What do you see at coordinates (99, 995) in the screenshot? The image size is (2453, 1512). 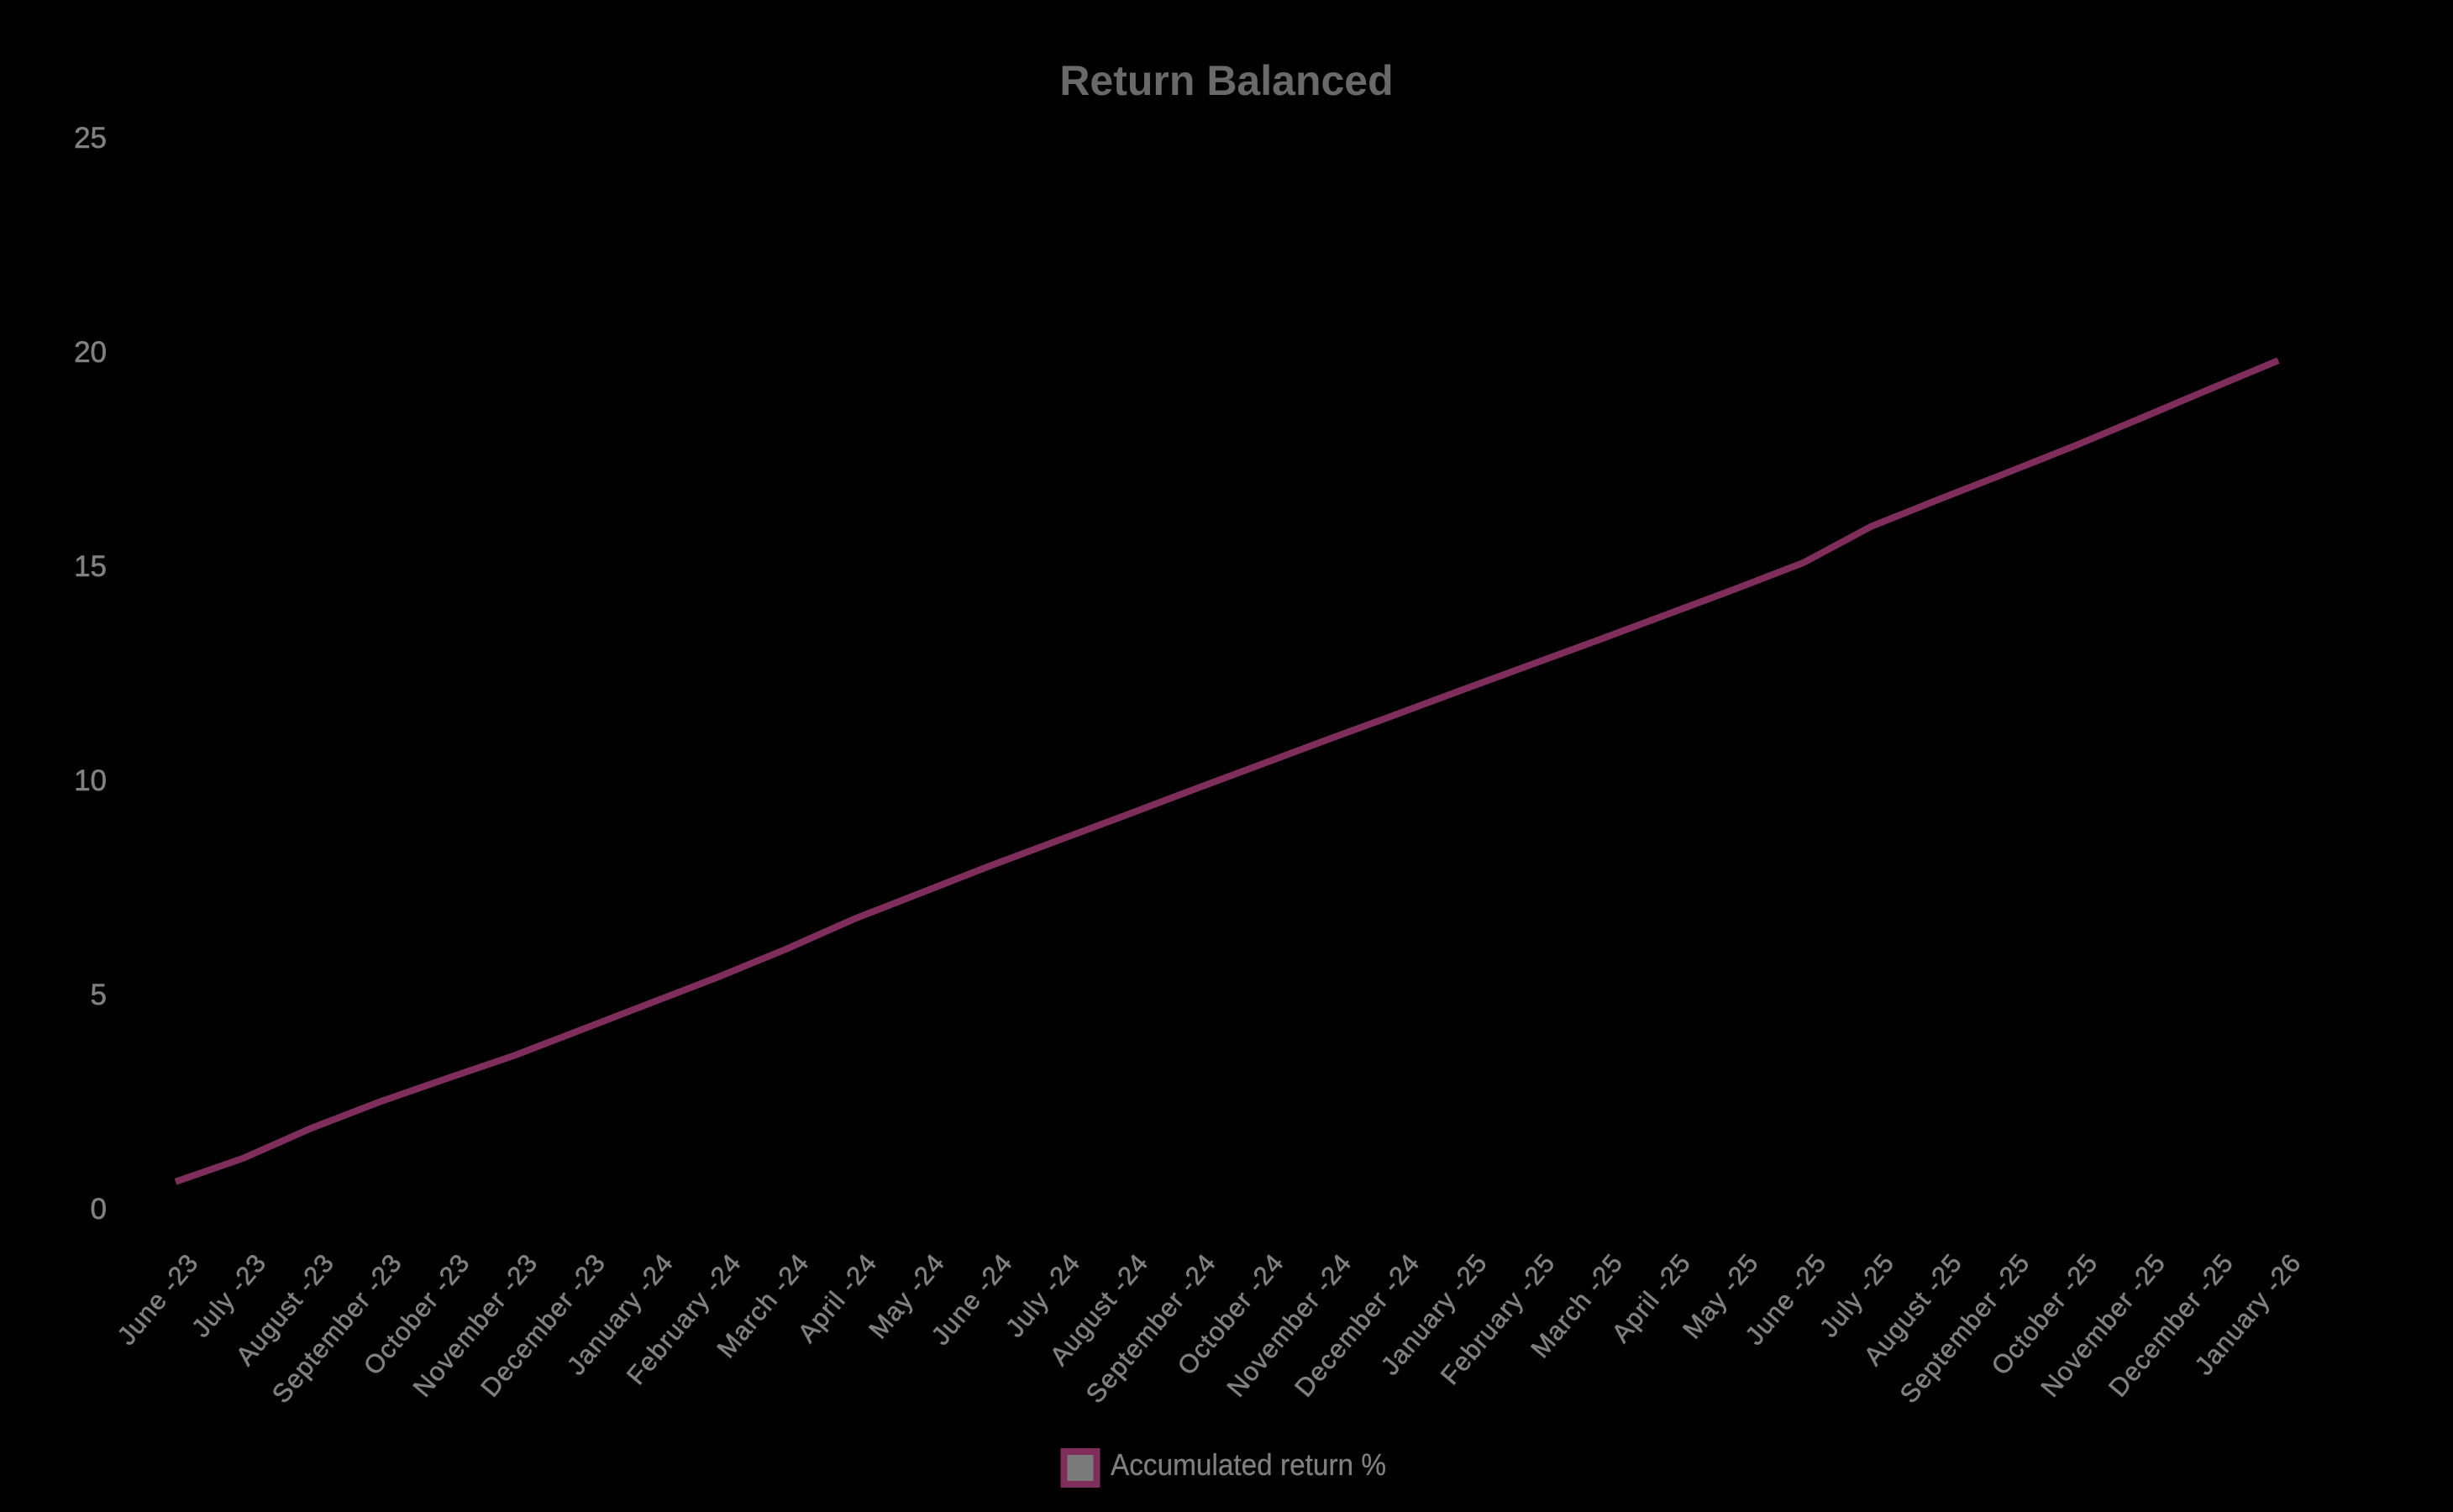 I see `svg-text: 5` at bounding box center [99, 995].